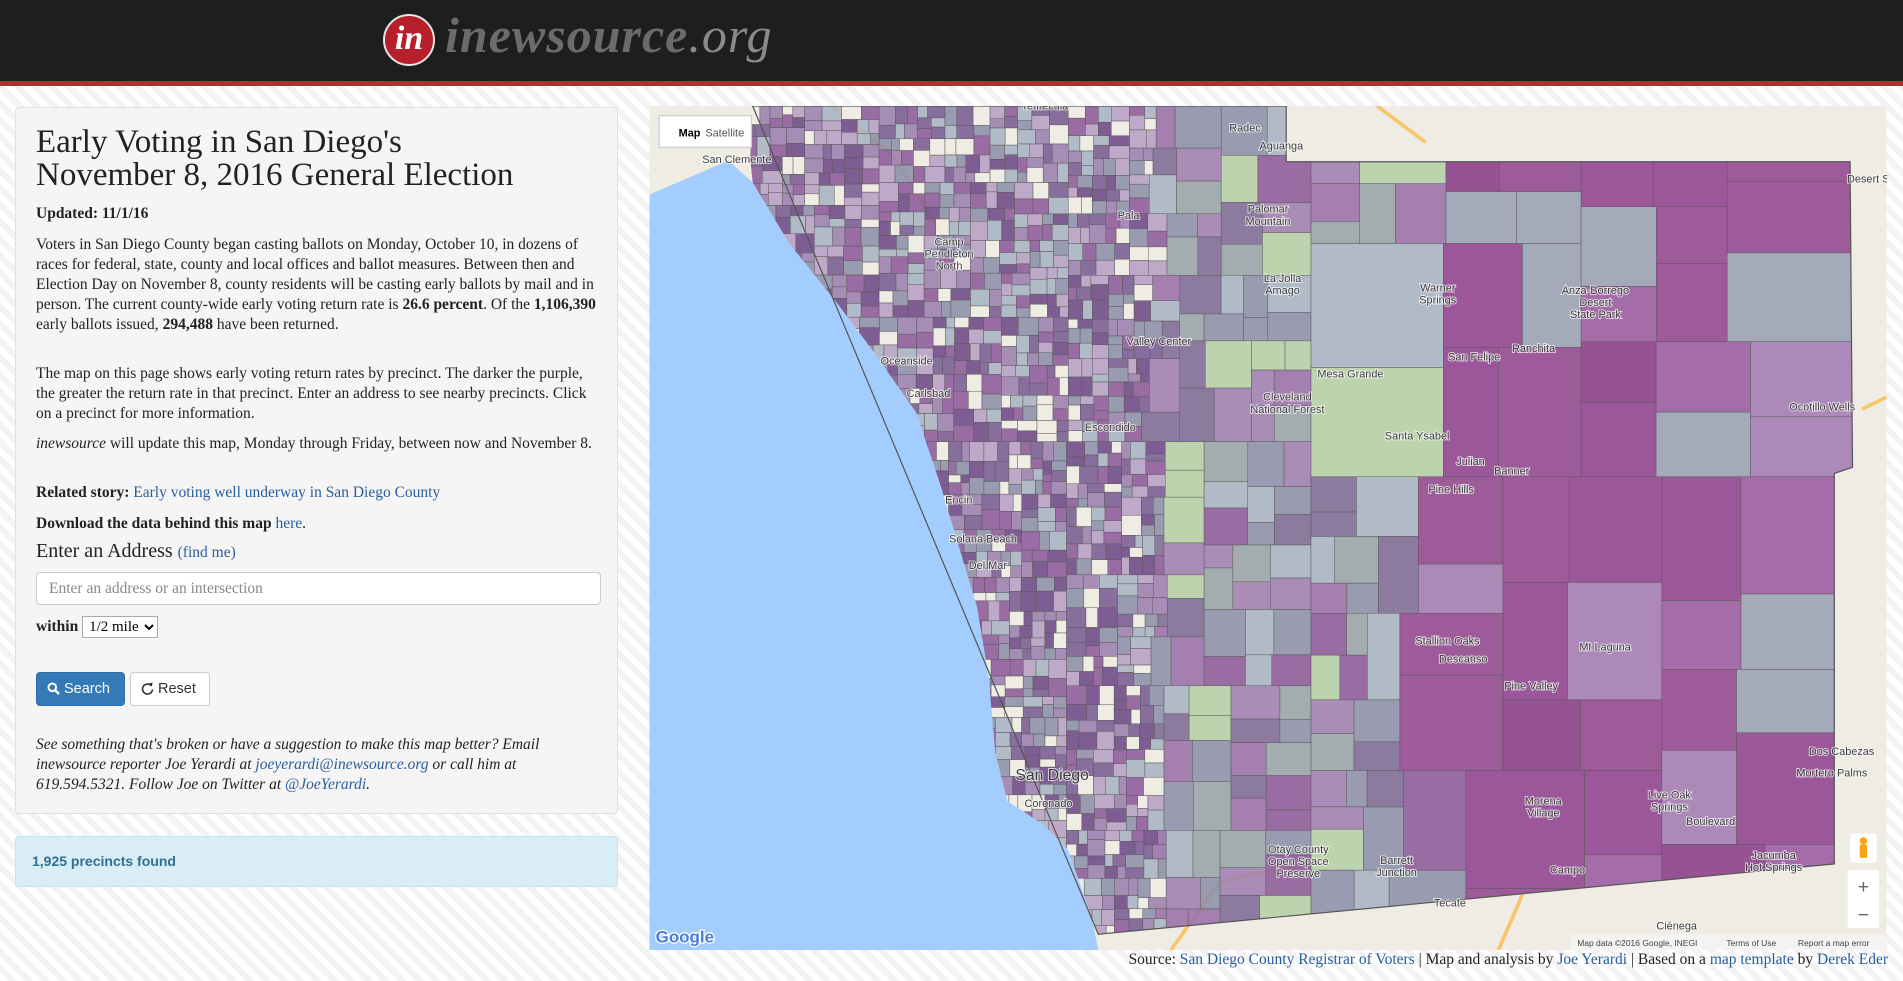 Image resolution: width=1903 pixels, height=981 pixels. What do you see at coordinates (1670, 795) in the screenshot?
I see `place-line: Live Oak` at bounding box center [1670, 795].